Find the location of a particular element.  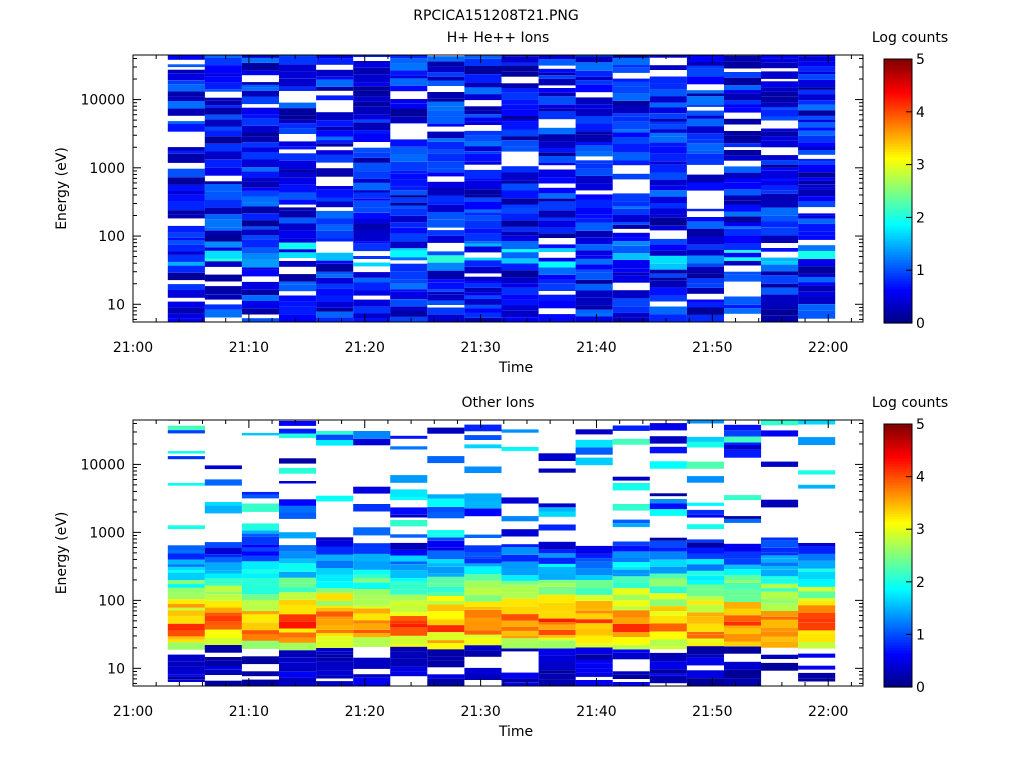

colorbar-tick-label: 2 is located at coordinates (920, 583).